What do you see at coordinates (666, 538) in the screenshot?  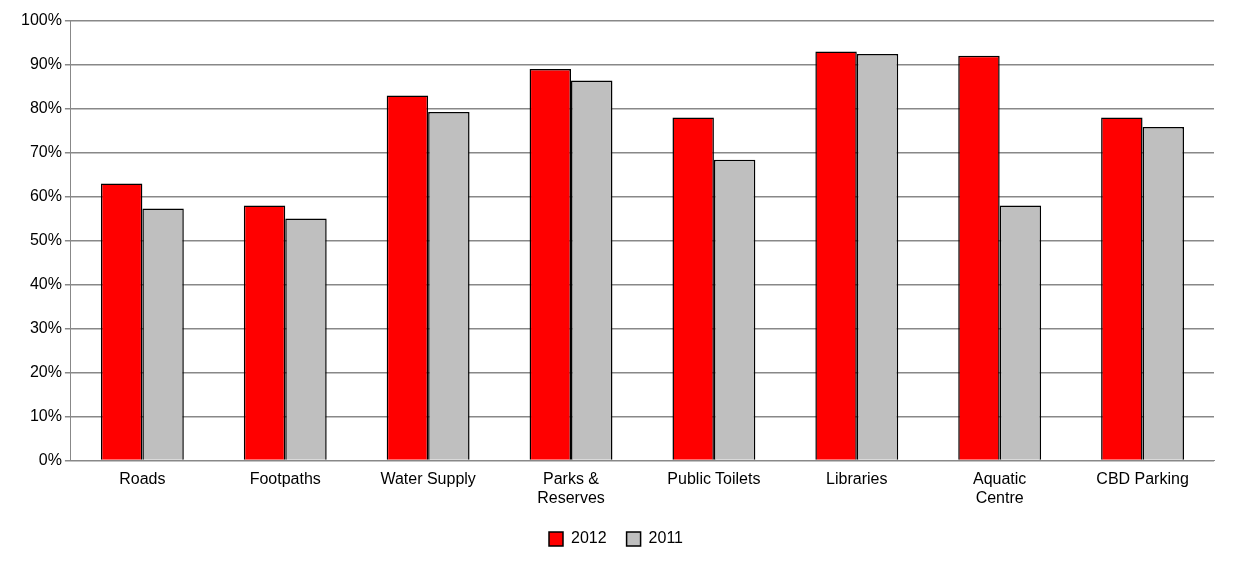 I see `legend-label: 2011` at bounding box center [666, 538].